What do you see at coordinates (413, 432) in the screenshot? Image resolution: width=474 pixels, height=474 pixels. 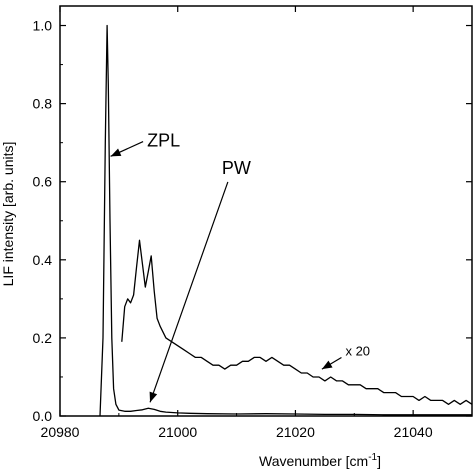 I see `x-tick-label: 21040` at bounding box center [413, 432].